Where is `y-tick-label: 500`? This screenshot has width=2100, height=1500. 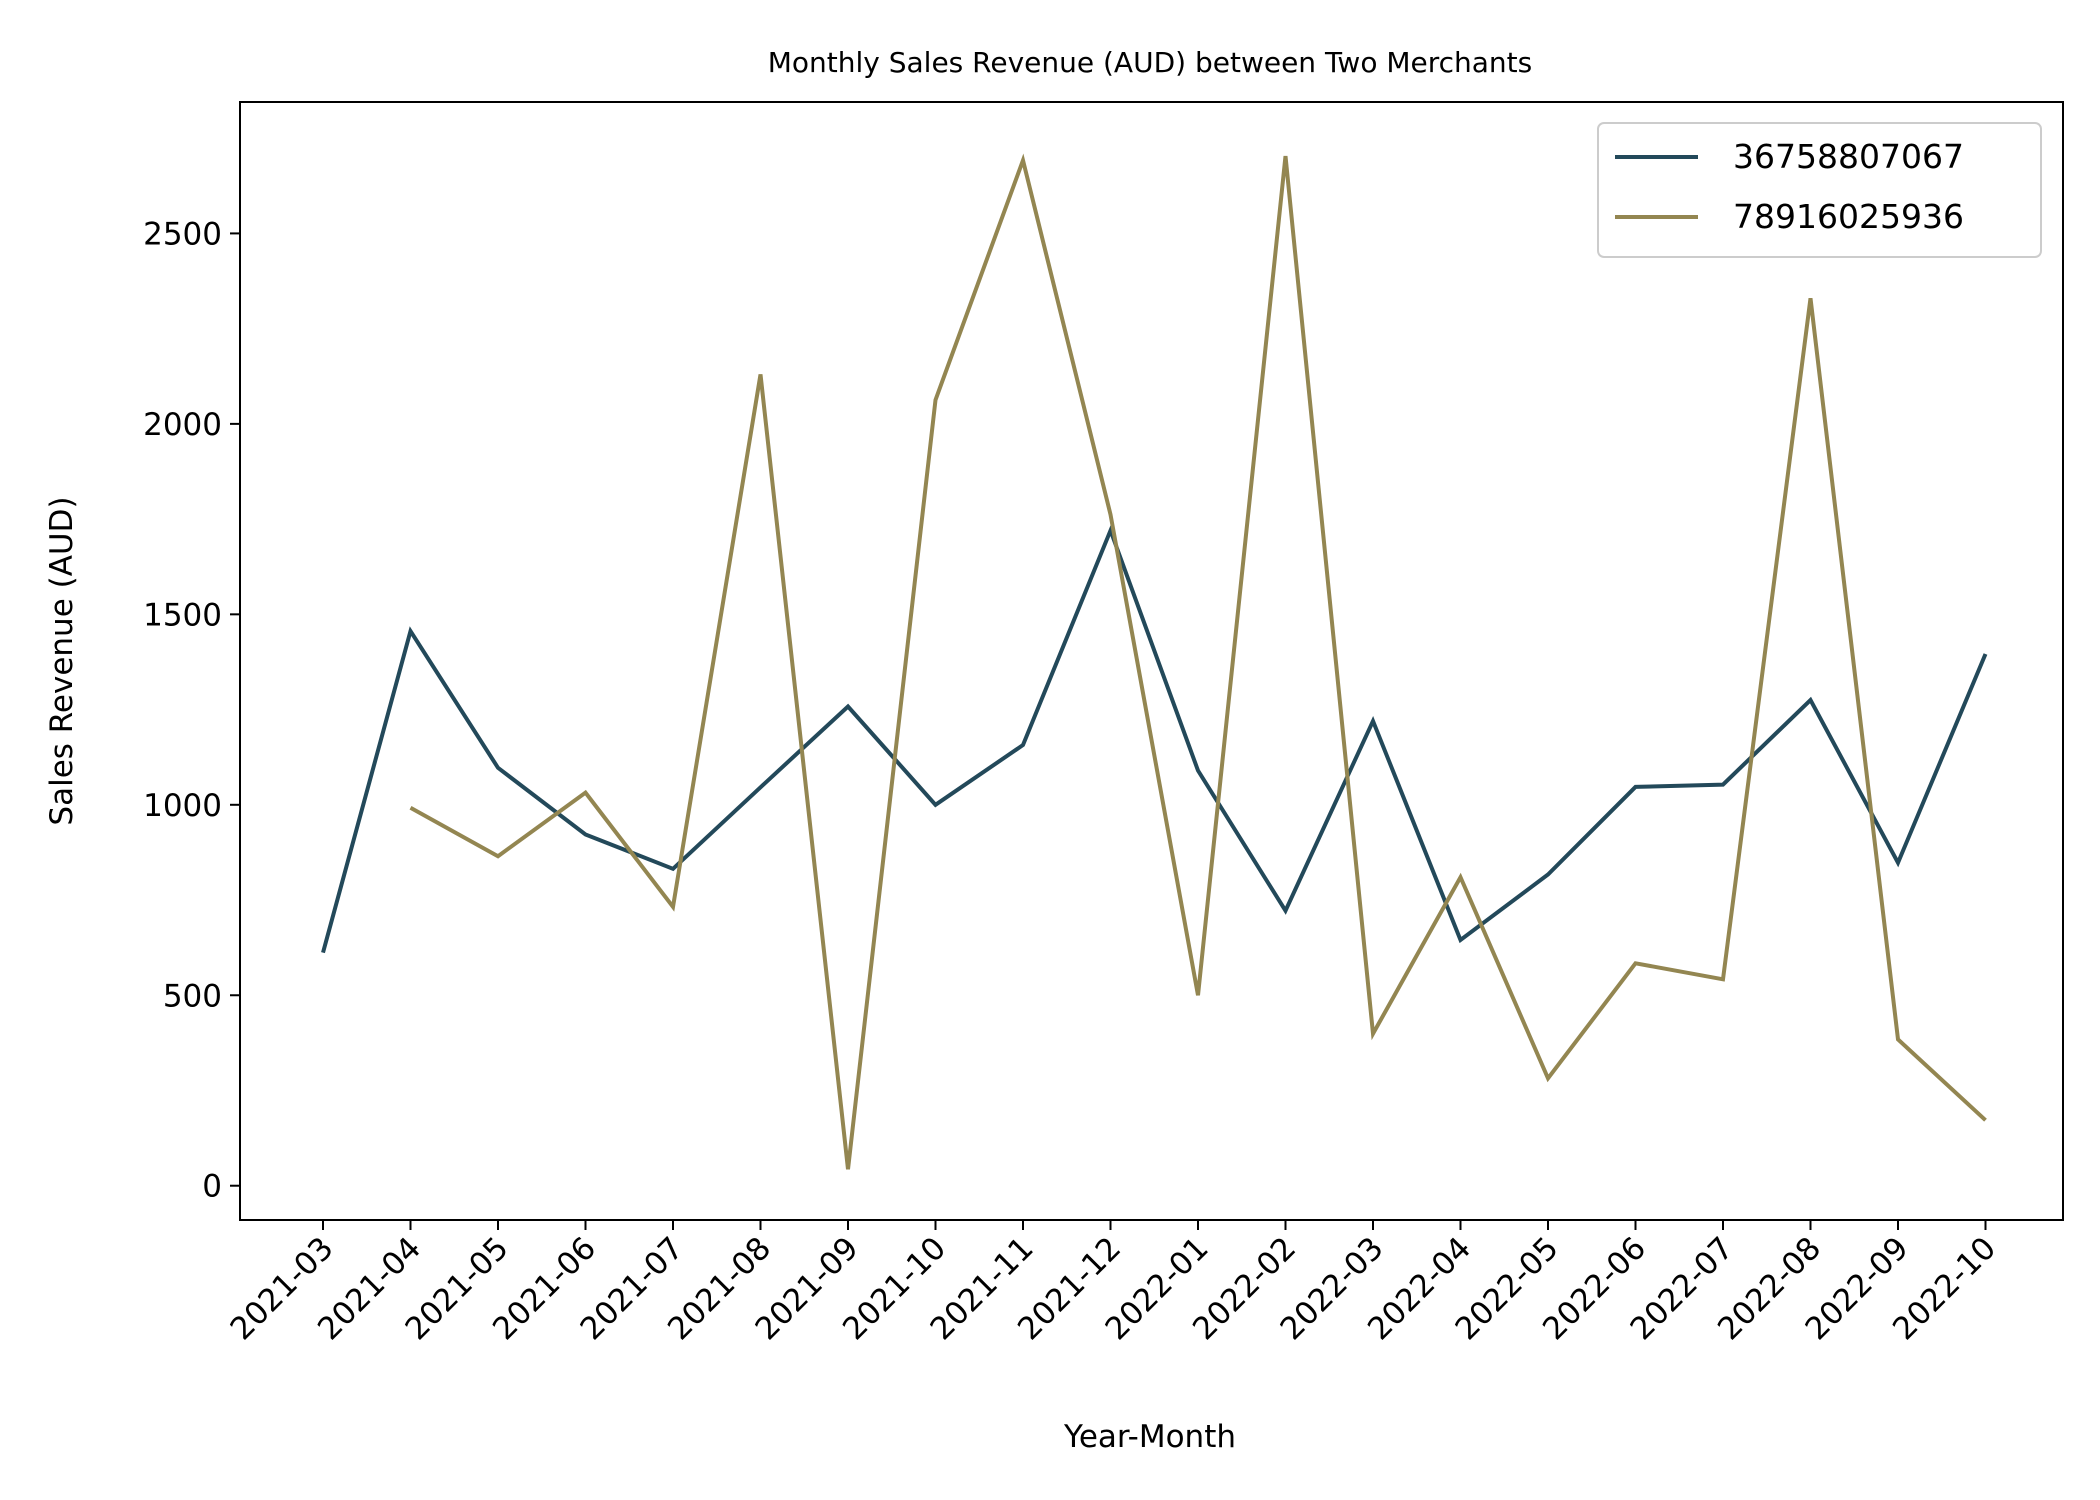
y-tick-label: 500 is located at coordinates (192, 996).